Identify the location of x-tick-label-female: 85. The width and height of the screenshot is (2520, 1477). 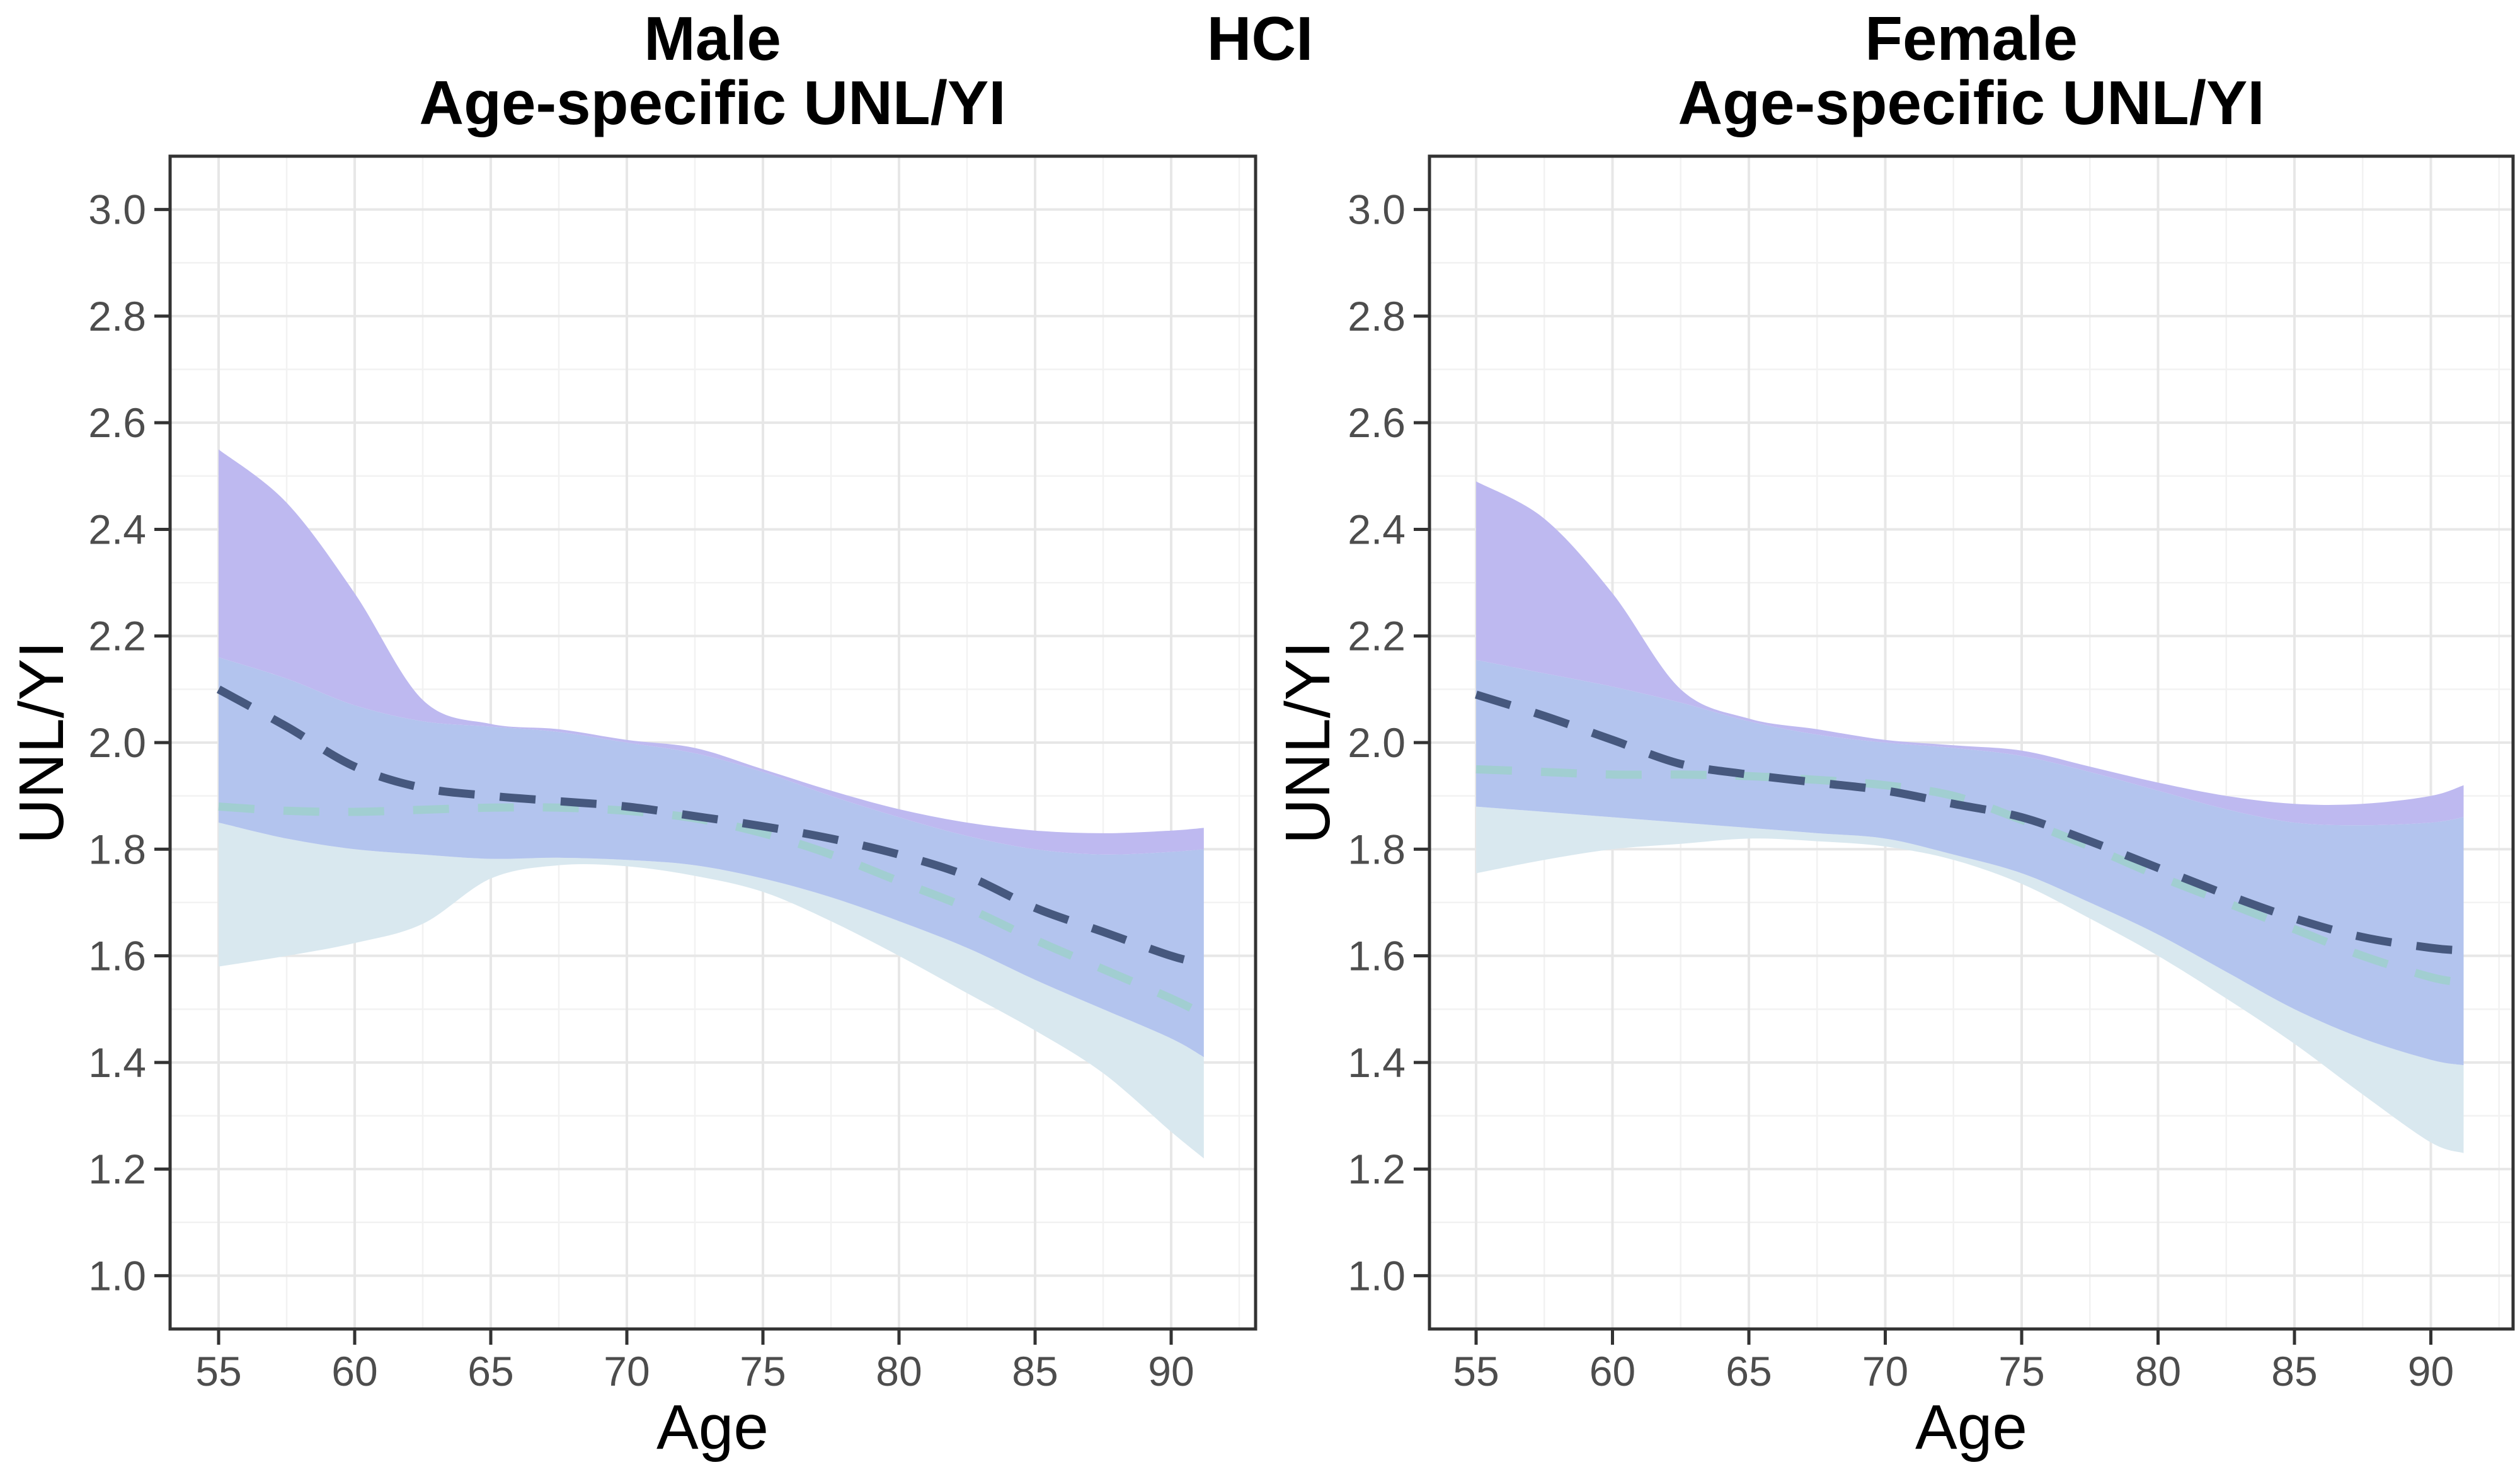
(2294, 1371).